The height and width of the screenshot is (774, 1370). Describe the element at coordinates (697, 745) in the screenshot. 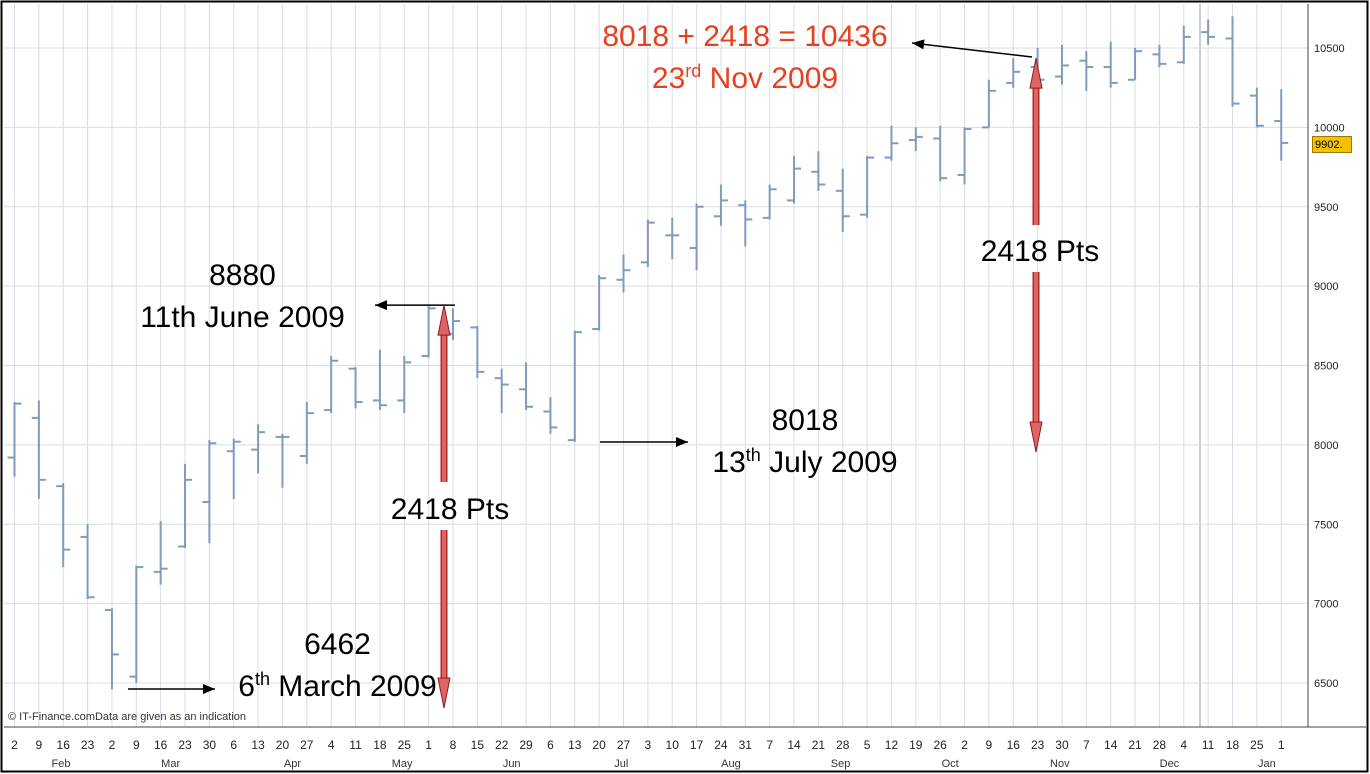

I see `x-tick-label: 17` at that location.